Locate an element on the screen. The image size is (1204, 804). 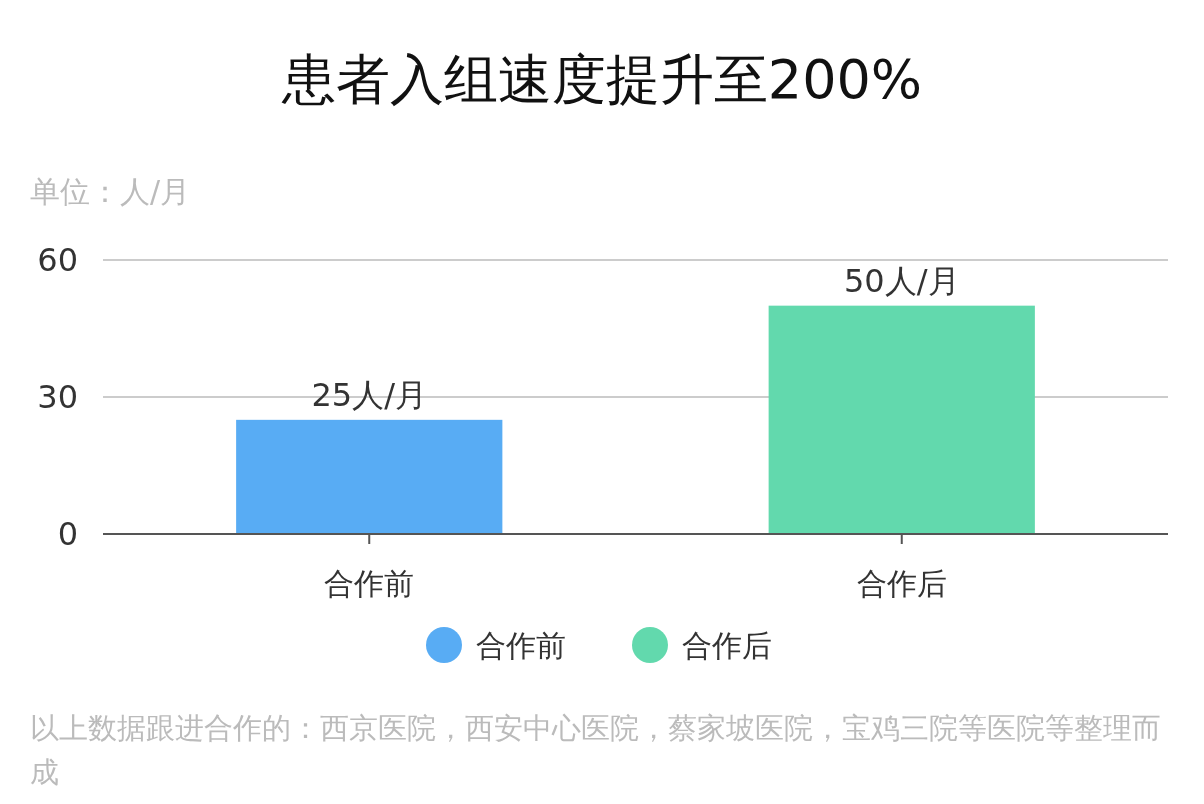
y-tick-label: 0 is located at coordinates (67, 534).